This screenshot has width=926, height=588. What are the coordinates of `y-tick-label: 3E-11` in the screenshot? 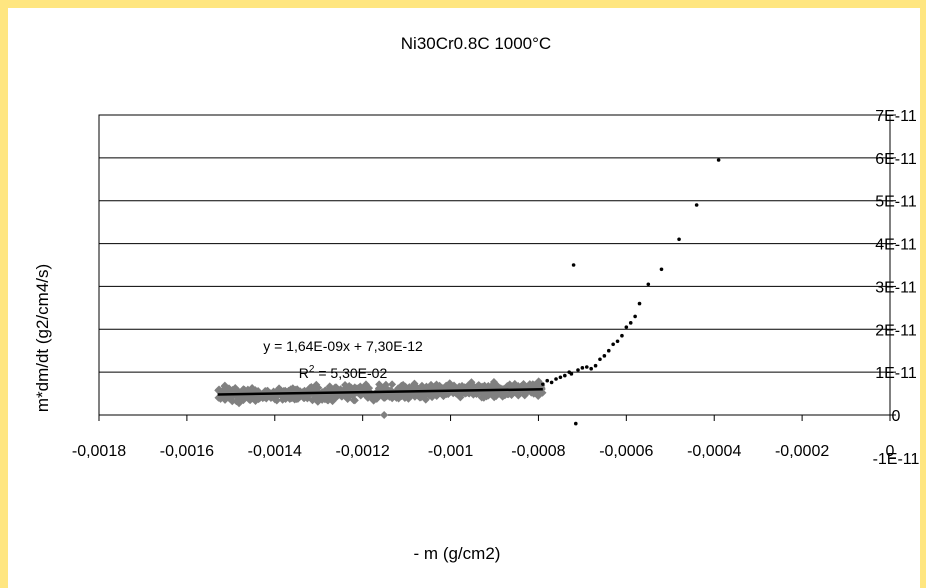 It's located at (896, 287).